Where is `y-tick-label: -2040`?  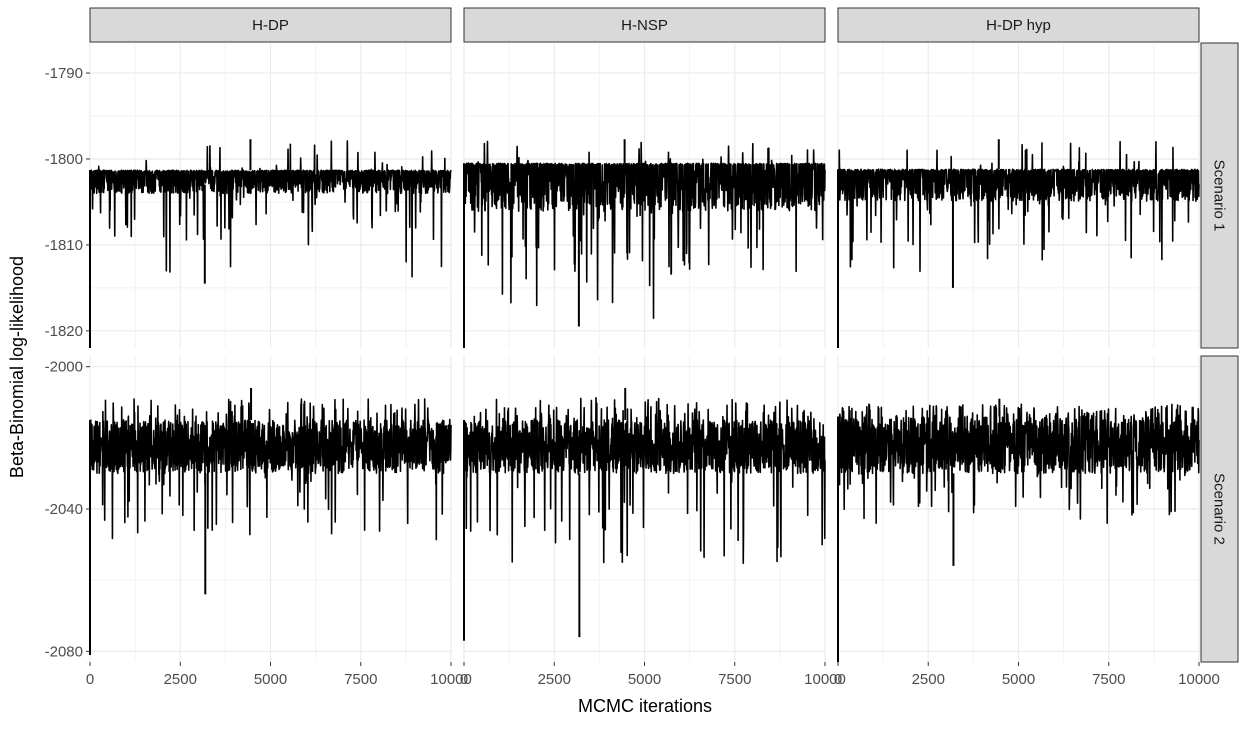
y-tick-label: -2040 is located at coordinates (64, 509).